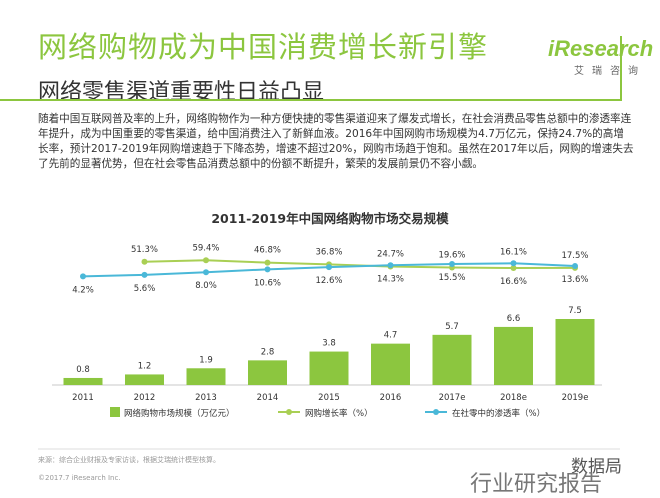 Image resolution: width=660 pixels, height=498 pixels. What do you see at coordinates (206, 376) in the screenshot?
I see `bar-2013` at bounding box center [206, 376].